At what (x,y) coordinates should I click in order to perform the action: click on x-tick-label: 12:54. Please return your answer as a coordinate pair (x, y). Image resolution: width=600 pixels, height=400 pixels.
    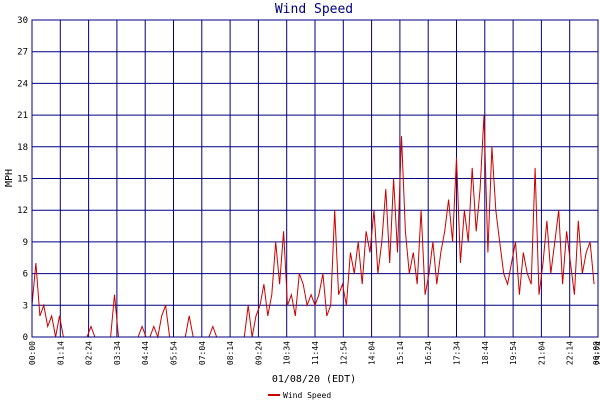
    Looking at the image, I should click on (343, 353).